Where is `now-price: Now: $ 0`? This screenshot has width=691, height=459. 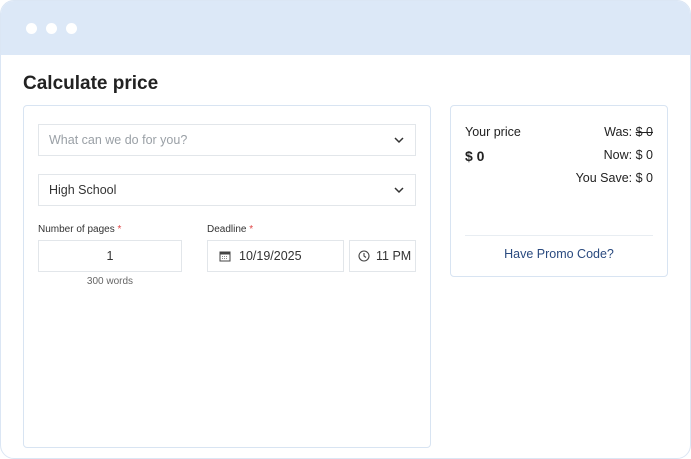 now-price: Now: $ 0 is located at coordinates (628, 155).